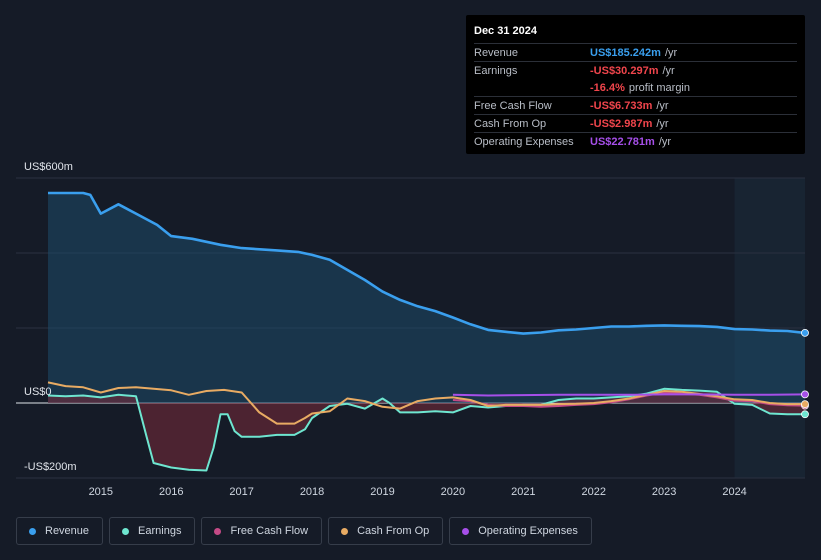 Image resolution: width=821 pixels, height=560 pixels. I want to click on tooltip-row: Operating Expenses US$22.781m/yr, so click(635, 141).